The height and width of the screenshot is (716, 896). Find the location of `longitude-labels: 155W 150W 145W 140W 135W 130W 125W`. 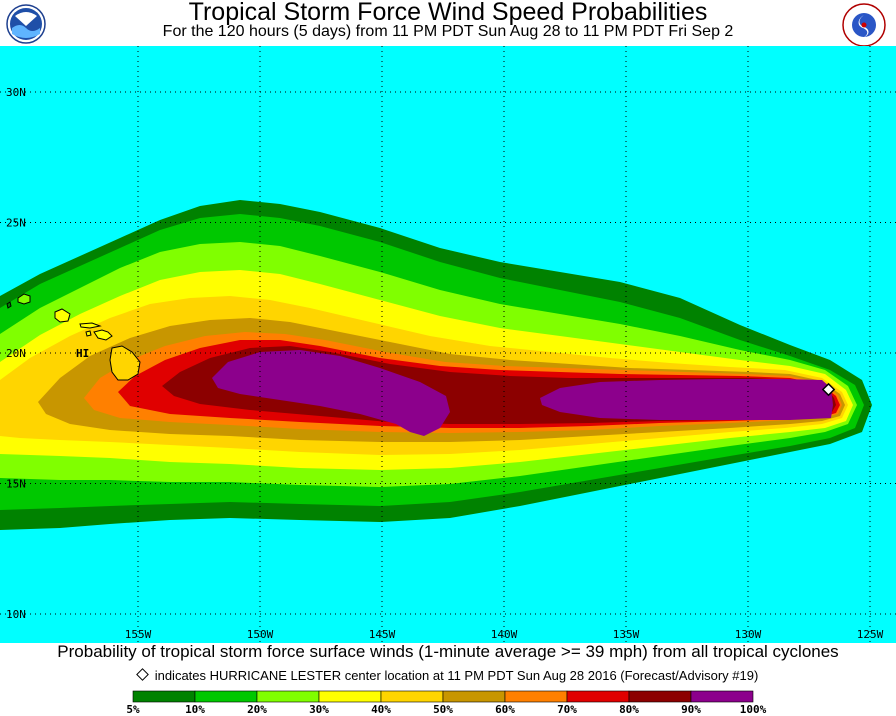

longitude-labels: 155W 150W 145W 140W 135W 130W 125W is located at coordinates (504, 634).